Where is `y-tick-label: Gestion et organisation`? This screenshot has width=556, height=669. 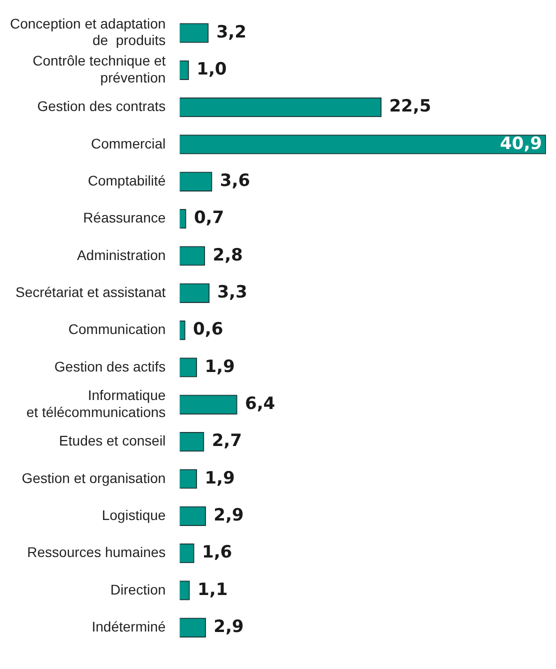
y-tick-label: Gestion et organisation is located at coordinates (94, 478).